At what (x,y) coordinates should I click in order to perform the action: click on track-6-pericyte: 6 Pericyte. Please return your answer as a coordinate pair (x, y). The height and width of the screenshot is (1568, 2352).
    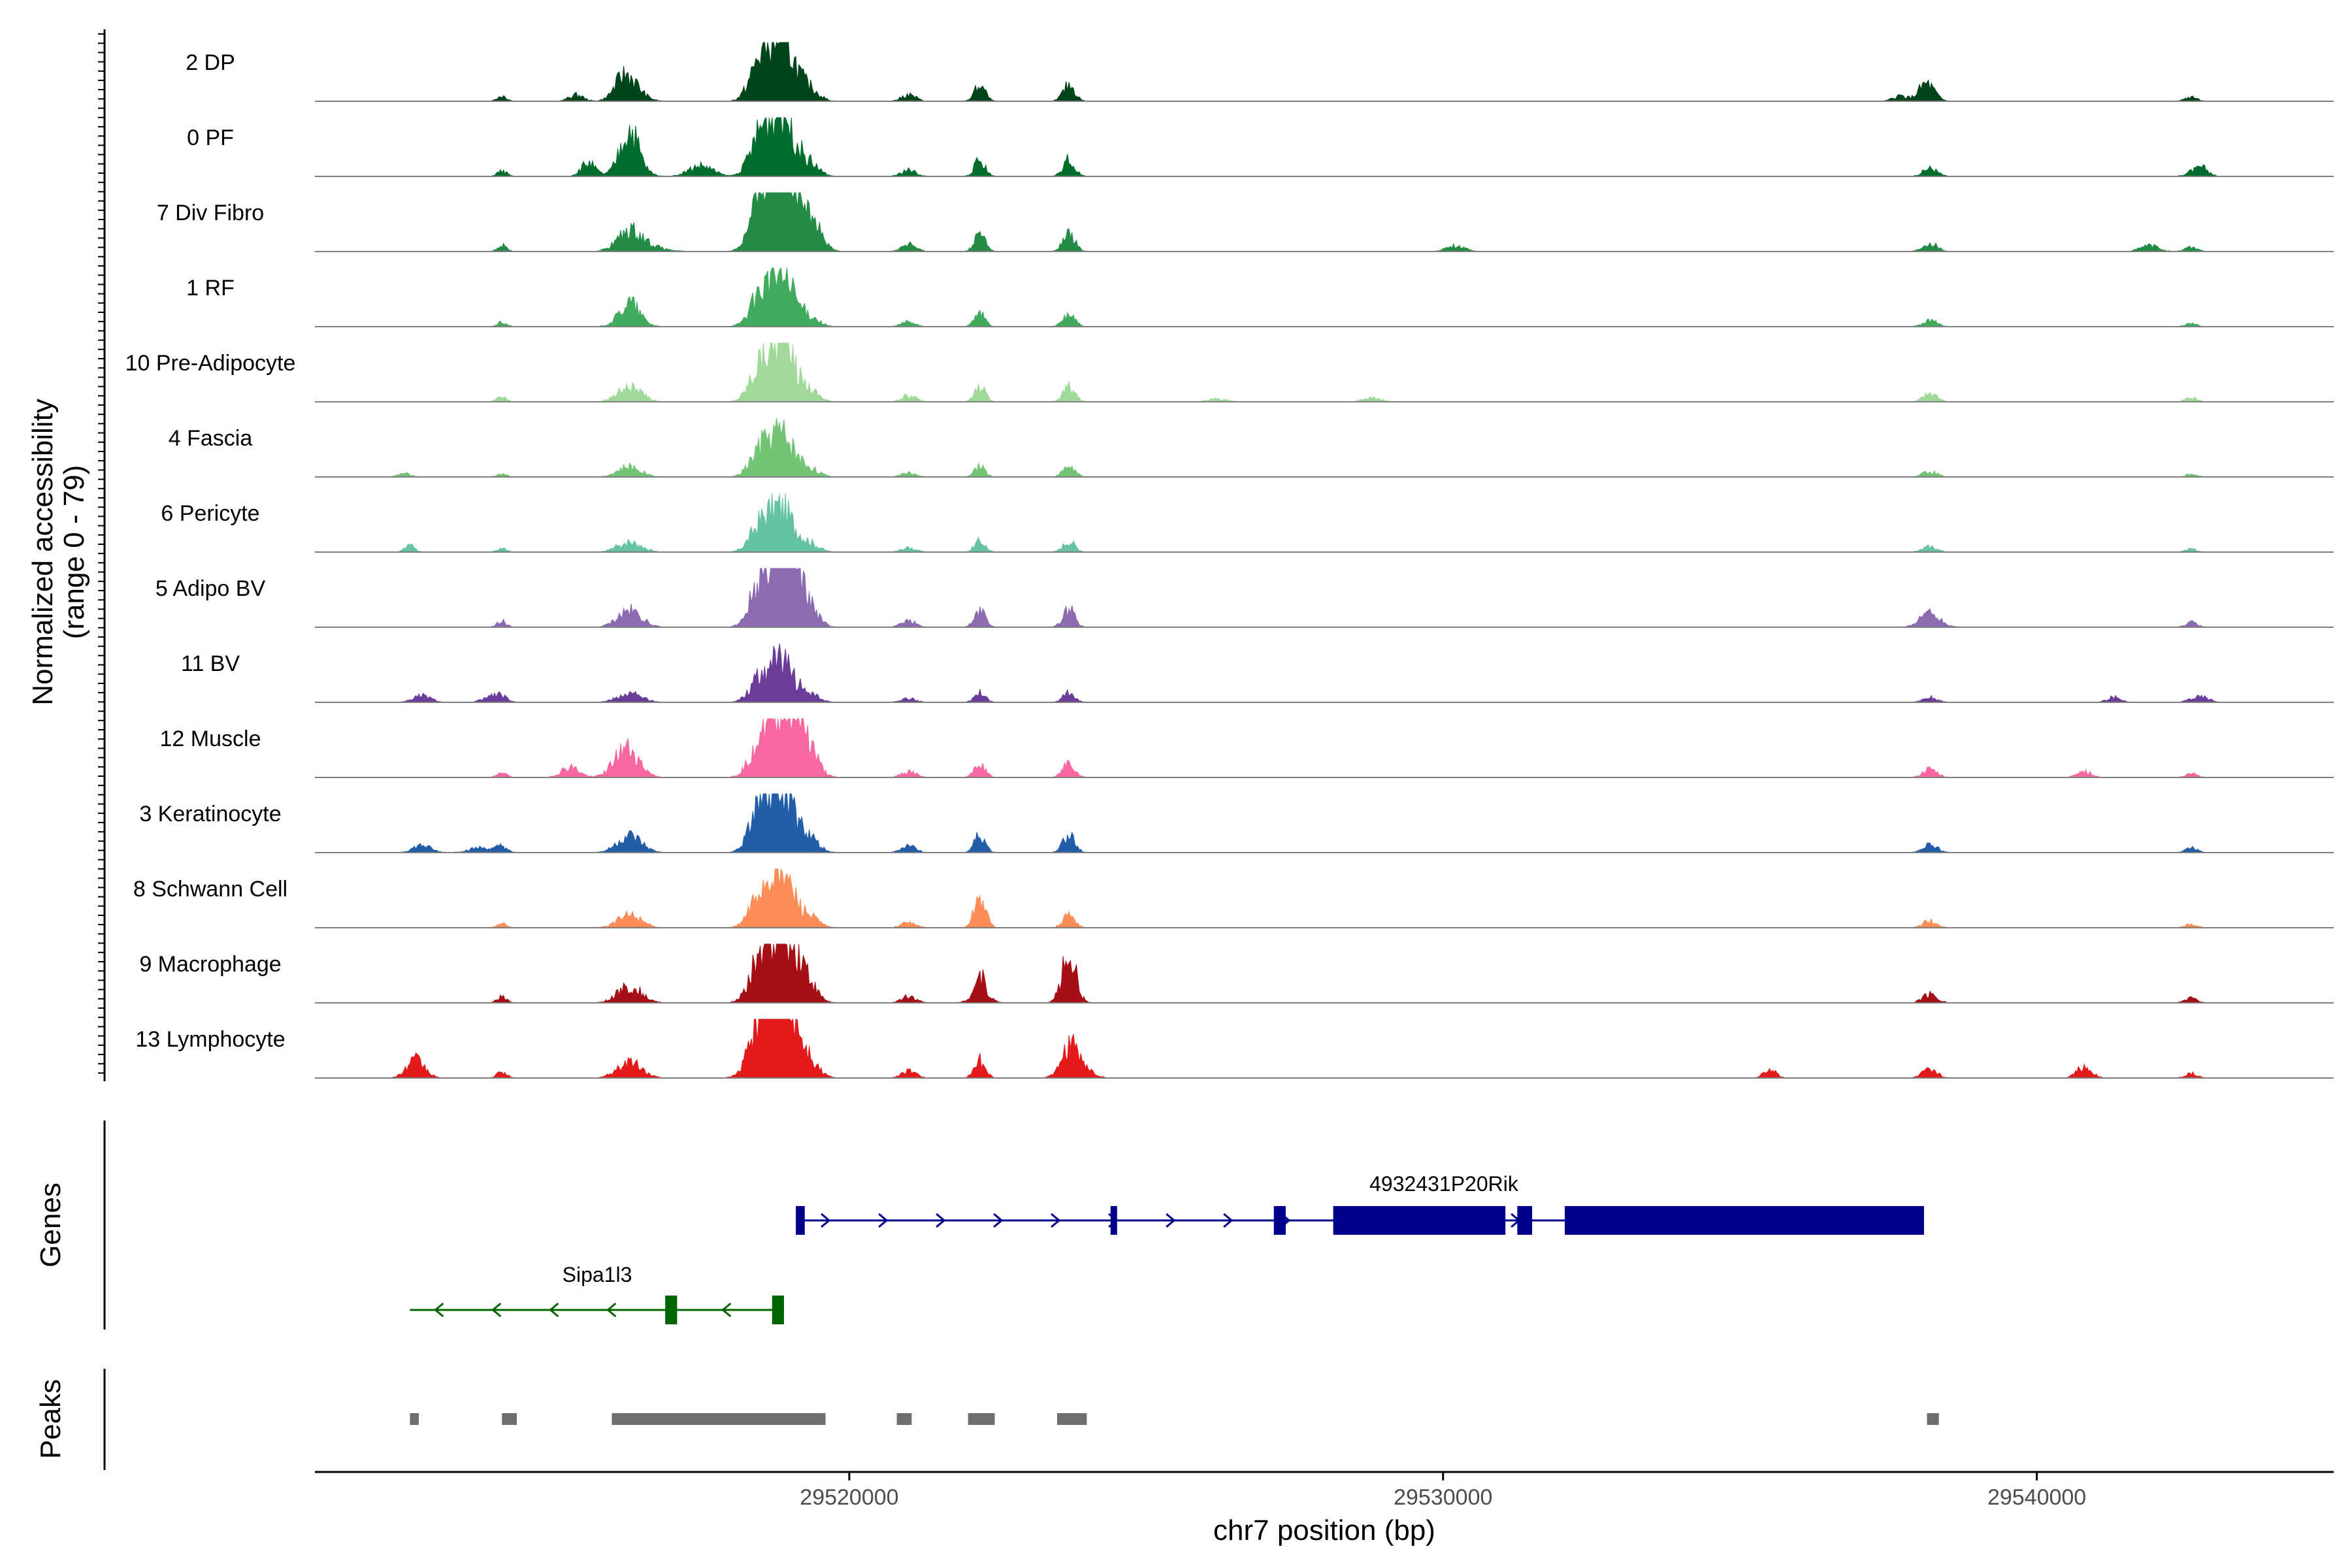
    Looking at the image, I should click on (1247, 523).